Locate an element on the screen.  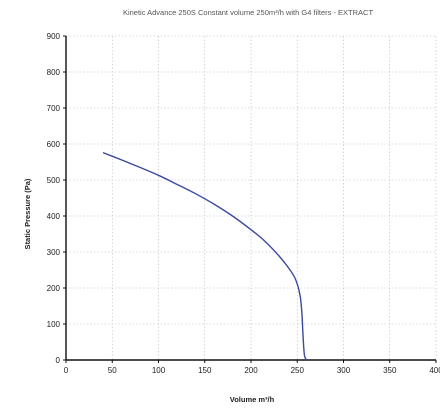
x-axis-label: Volume m³/h is located at coordinates (252, 399).